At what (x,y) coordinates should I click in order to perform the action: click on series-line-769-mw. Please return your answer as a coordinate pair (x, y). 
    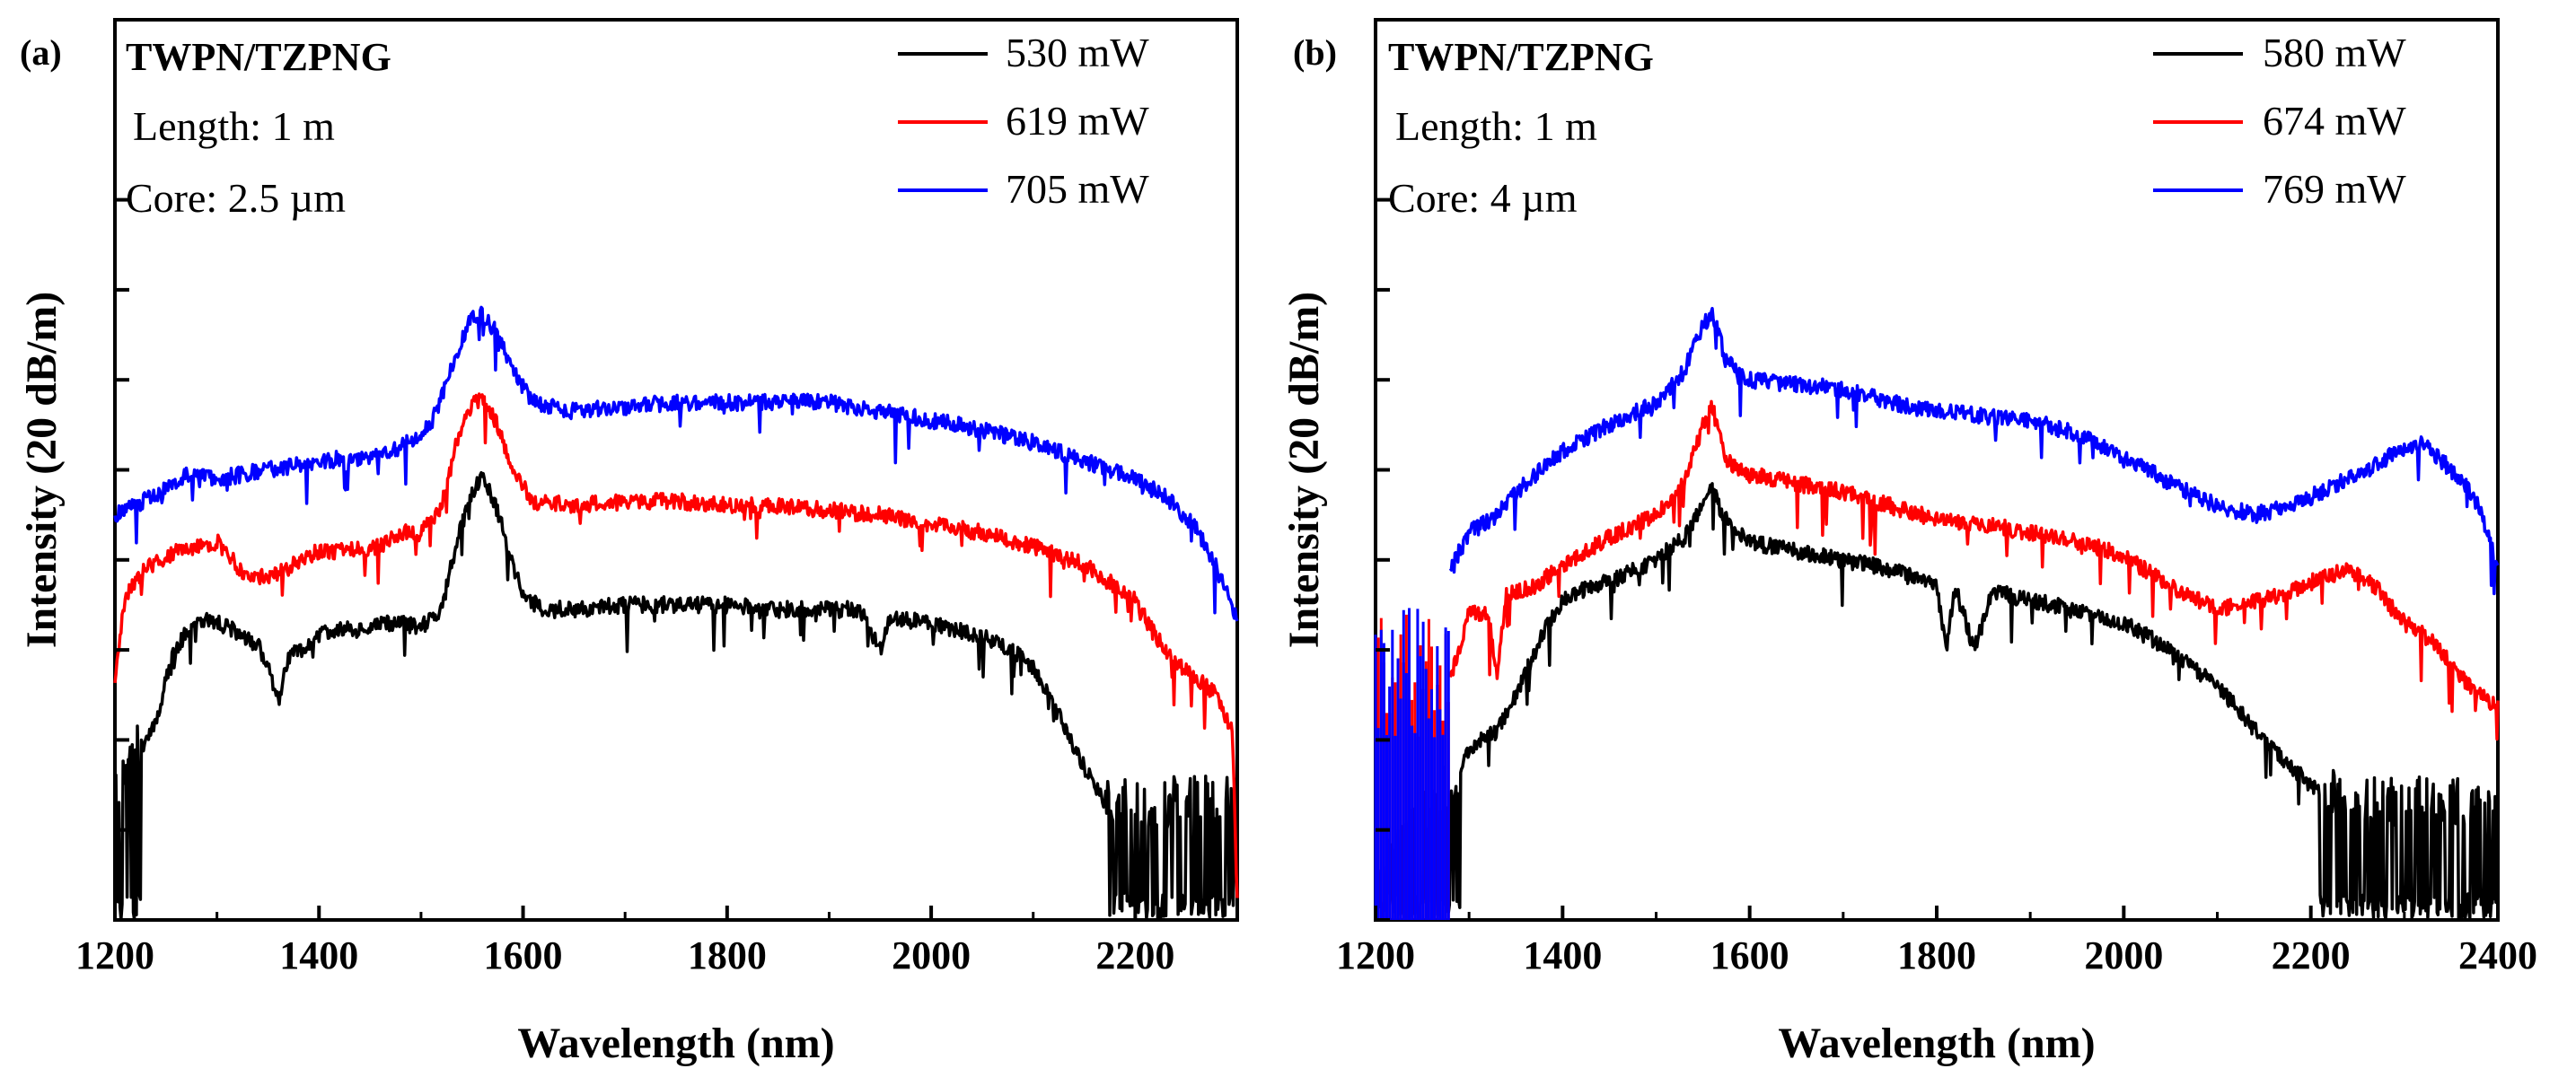
    Looking at the image, I should click on (1974, 451).